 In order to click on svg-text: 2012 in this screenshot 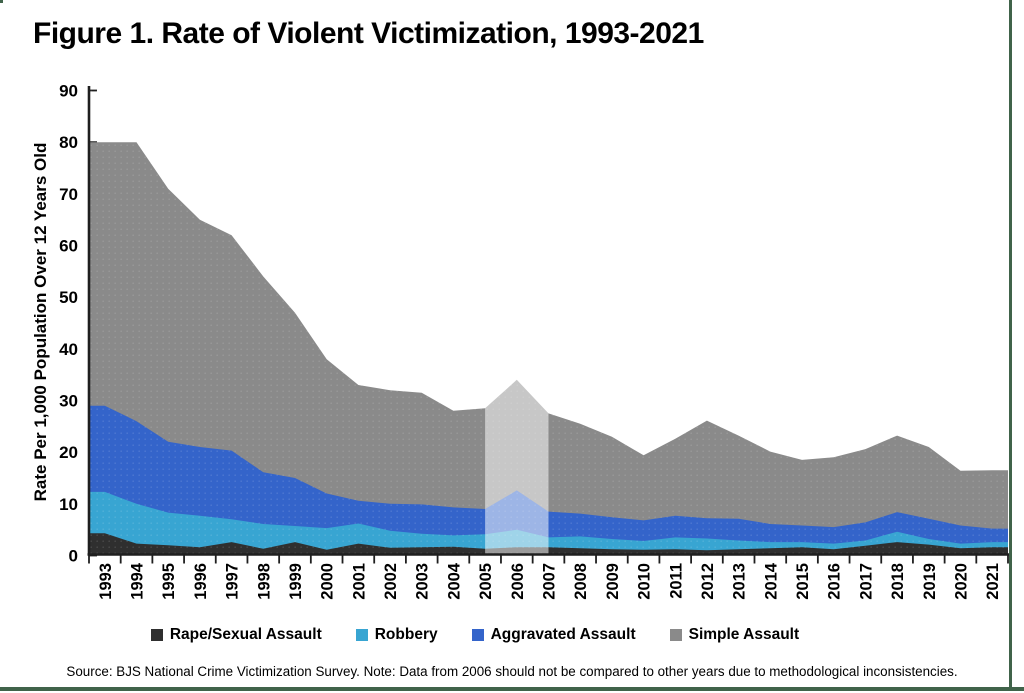, I will do `click(708, 581)`.